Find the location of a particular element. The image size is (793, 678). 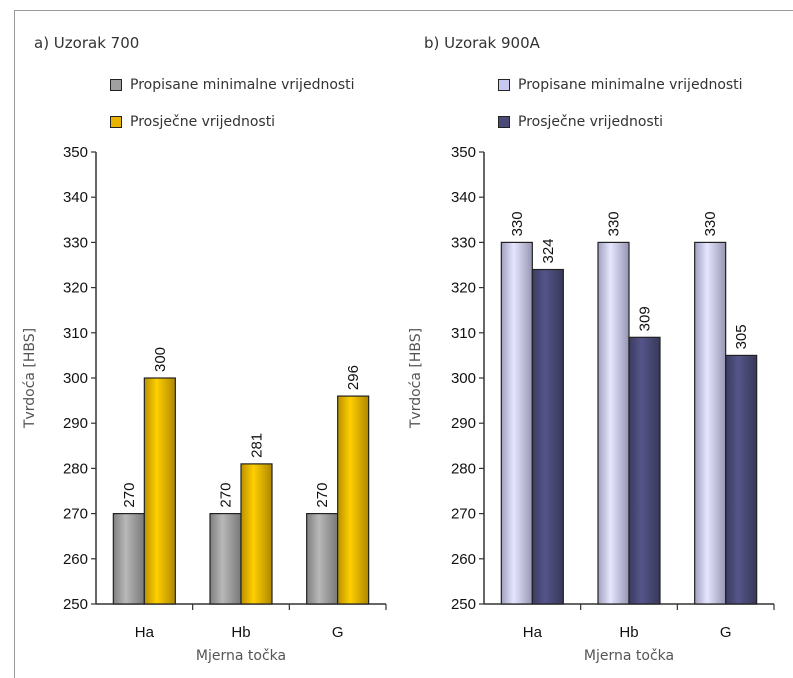

chart-a-bar-g-min is located at coordinates (322, 558).